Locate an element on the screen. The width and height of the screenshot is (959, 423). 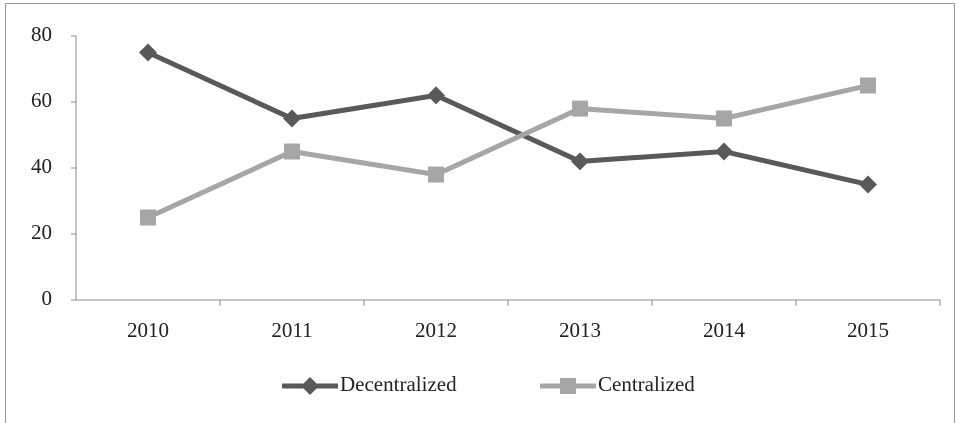
y-tick-label: 60 is located at coordinates (41, 100).